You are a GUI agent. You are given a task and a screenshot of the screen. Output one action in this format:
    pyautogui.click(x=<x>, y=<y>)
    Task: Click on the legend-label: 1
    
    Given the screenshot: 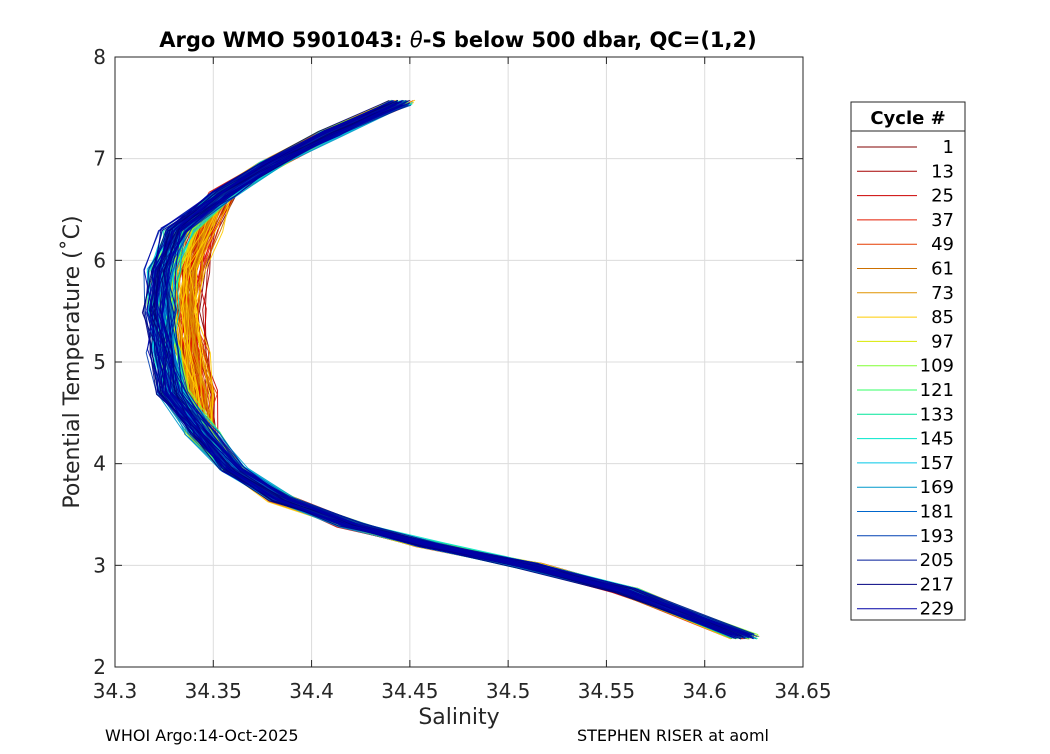 What is the action you would take?
    pyautogui.click(x=948, y=147)
    